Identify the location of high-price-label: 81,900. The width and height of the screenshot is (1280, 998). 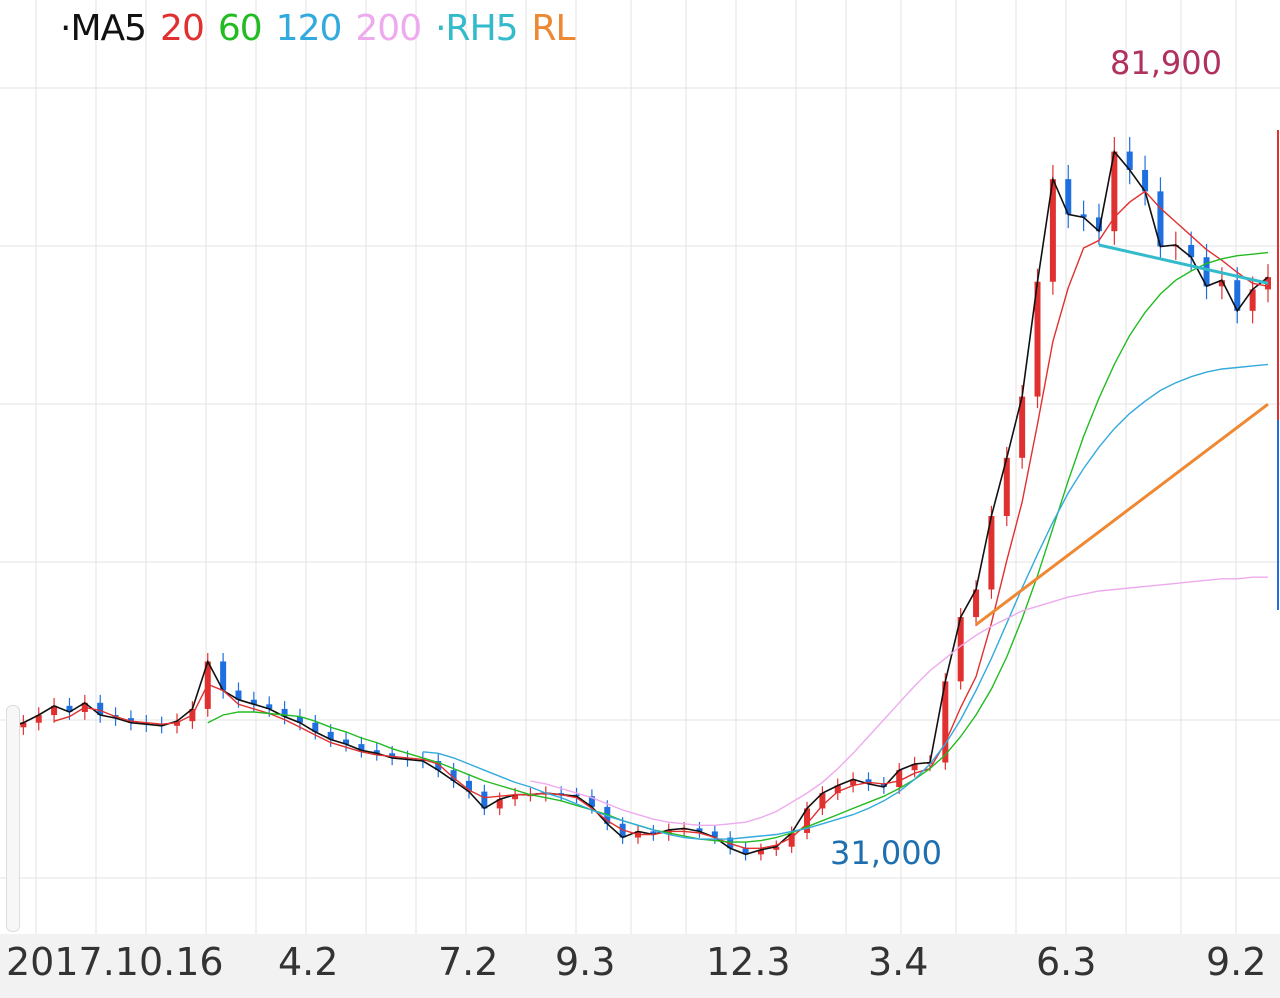
(1166, 63).